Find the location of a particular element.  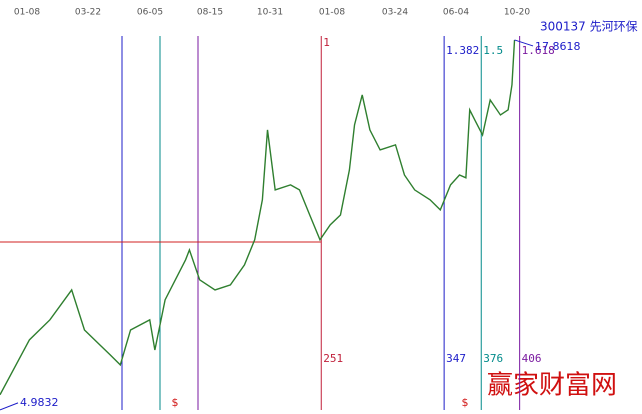

date-label: 03-22 is located at coordinates (88, 13).